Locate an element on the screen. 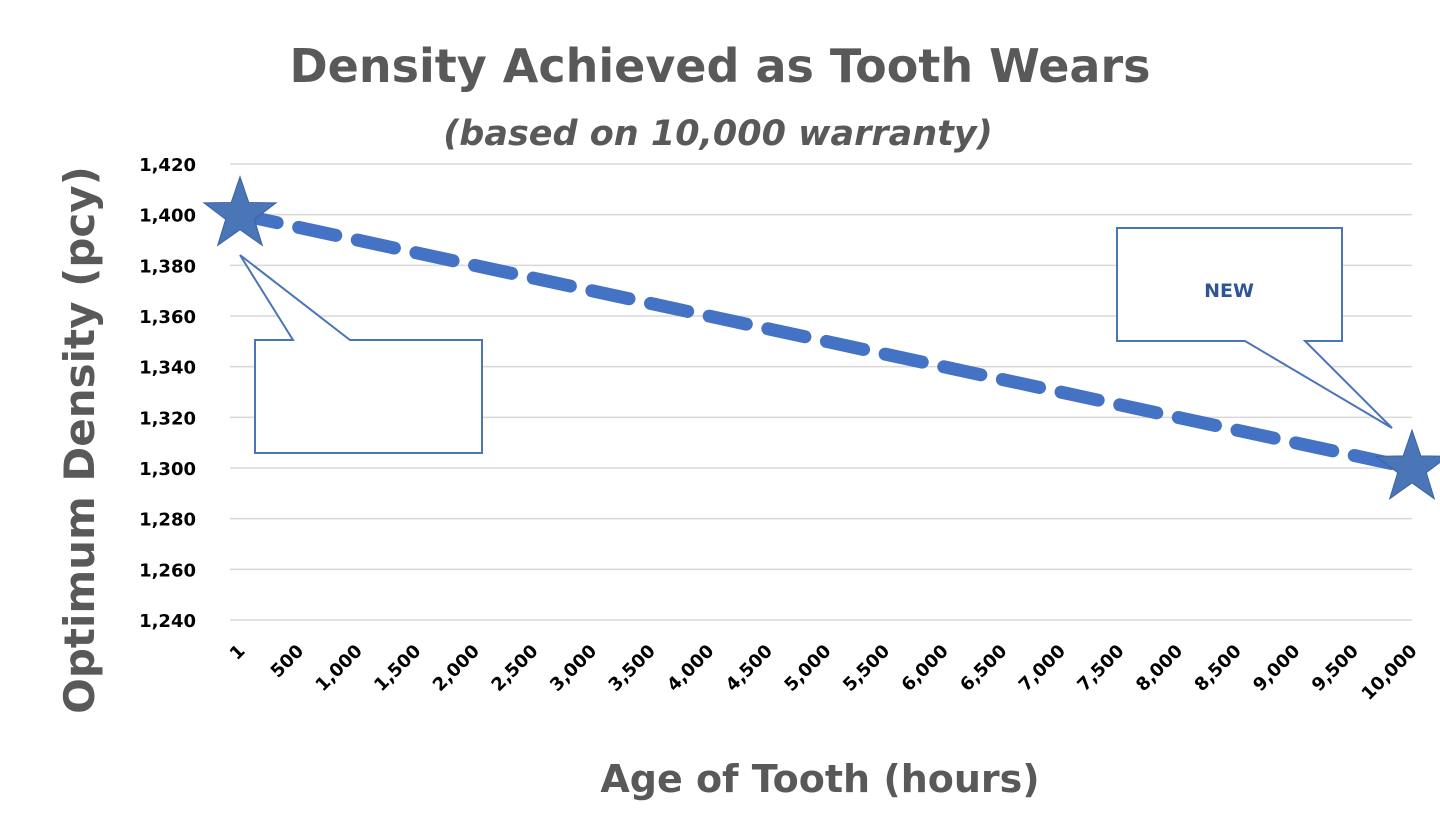  y-axis-title: Optimum Density (pcy) is located at coordinates (79, 440).